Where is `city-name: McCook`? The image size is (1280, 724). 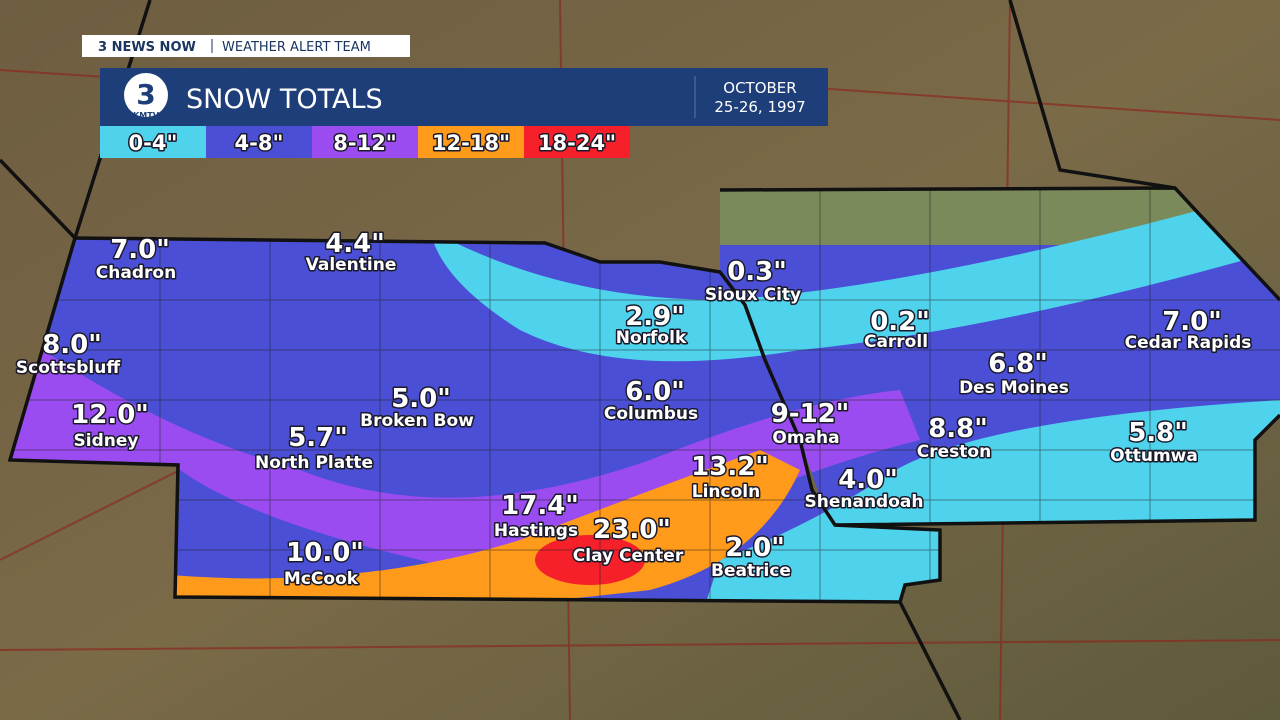
city-name: McCook is located at coordinates (321, 579).